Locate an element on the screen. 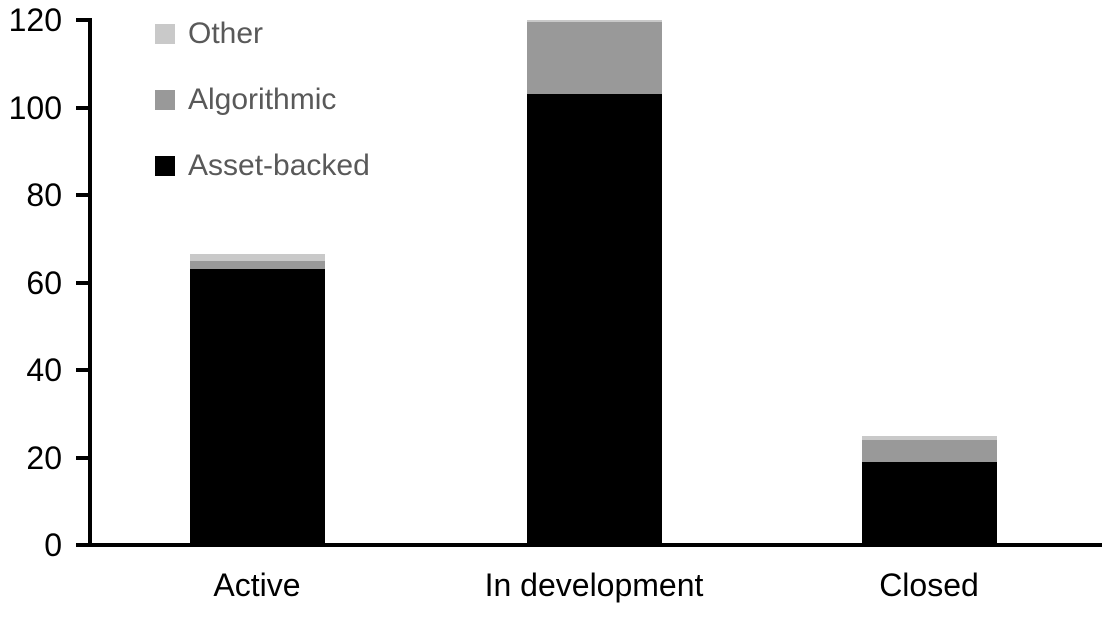 The height and width of the screenshot is (618, 1102). bar-in-development-algorithmic is located at coordinates (594, 58).